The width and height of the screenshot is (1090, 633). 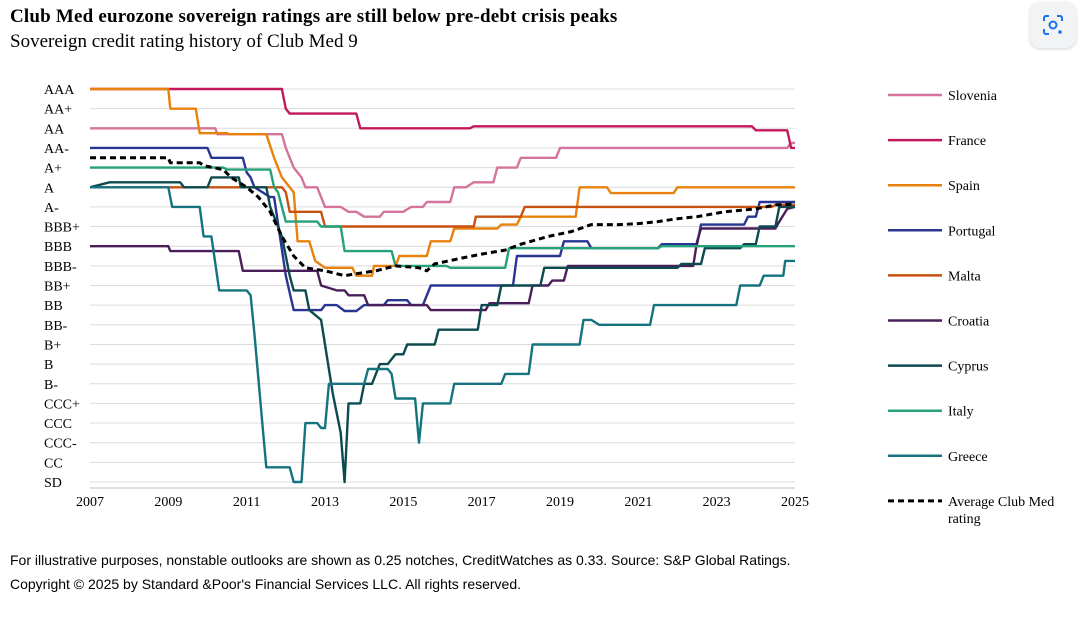 I want to click on x-tick-label: 2007, so click(x=90, y=502).